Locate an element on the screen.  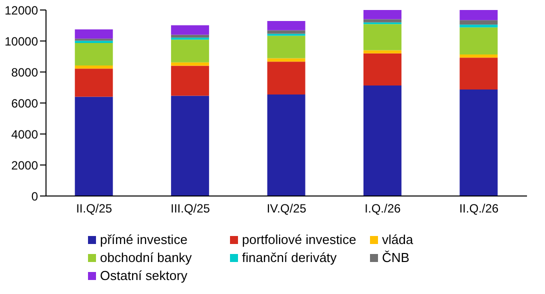
y-tick-label: 4000 is located at coordinates (24, 134).